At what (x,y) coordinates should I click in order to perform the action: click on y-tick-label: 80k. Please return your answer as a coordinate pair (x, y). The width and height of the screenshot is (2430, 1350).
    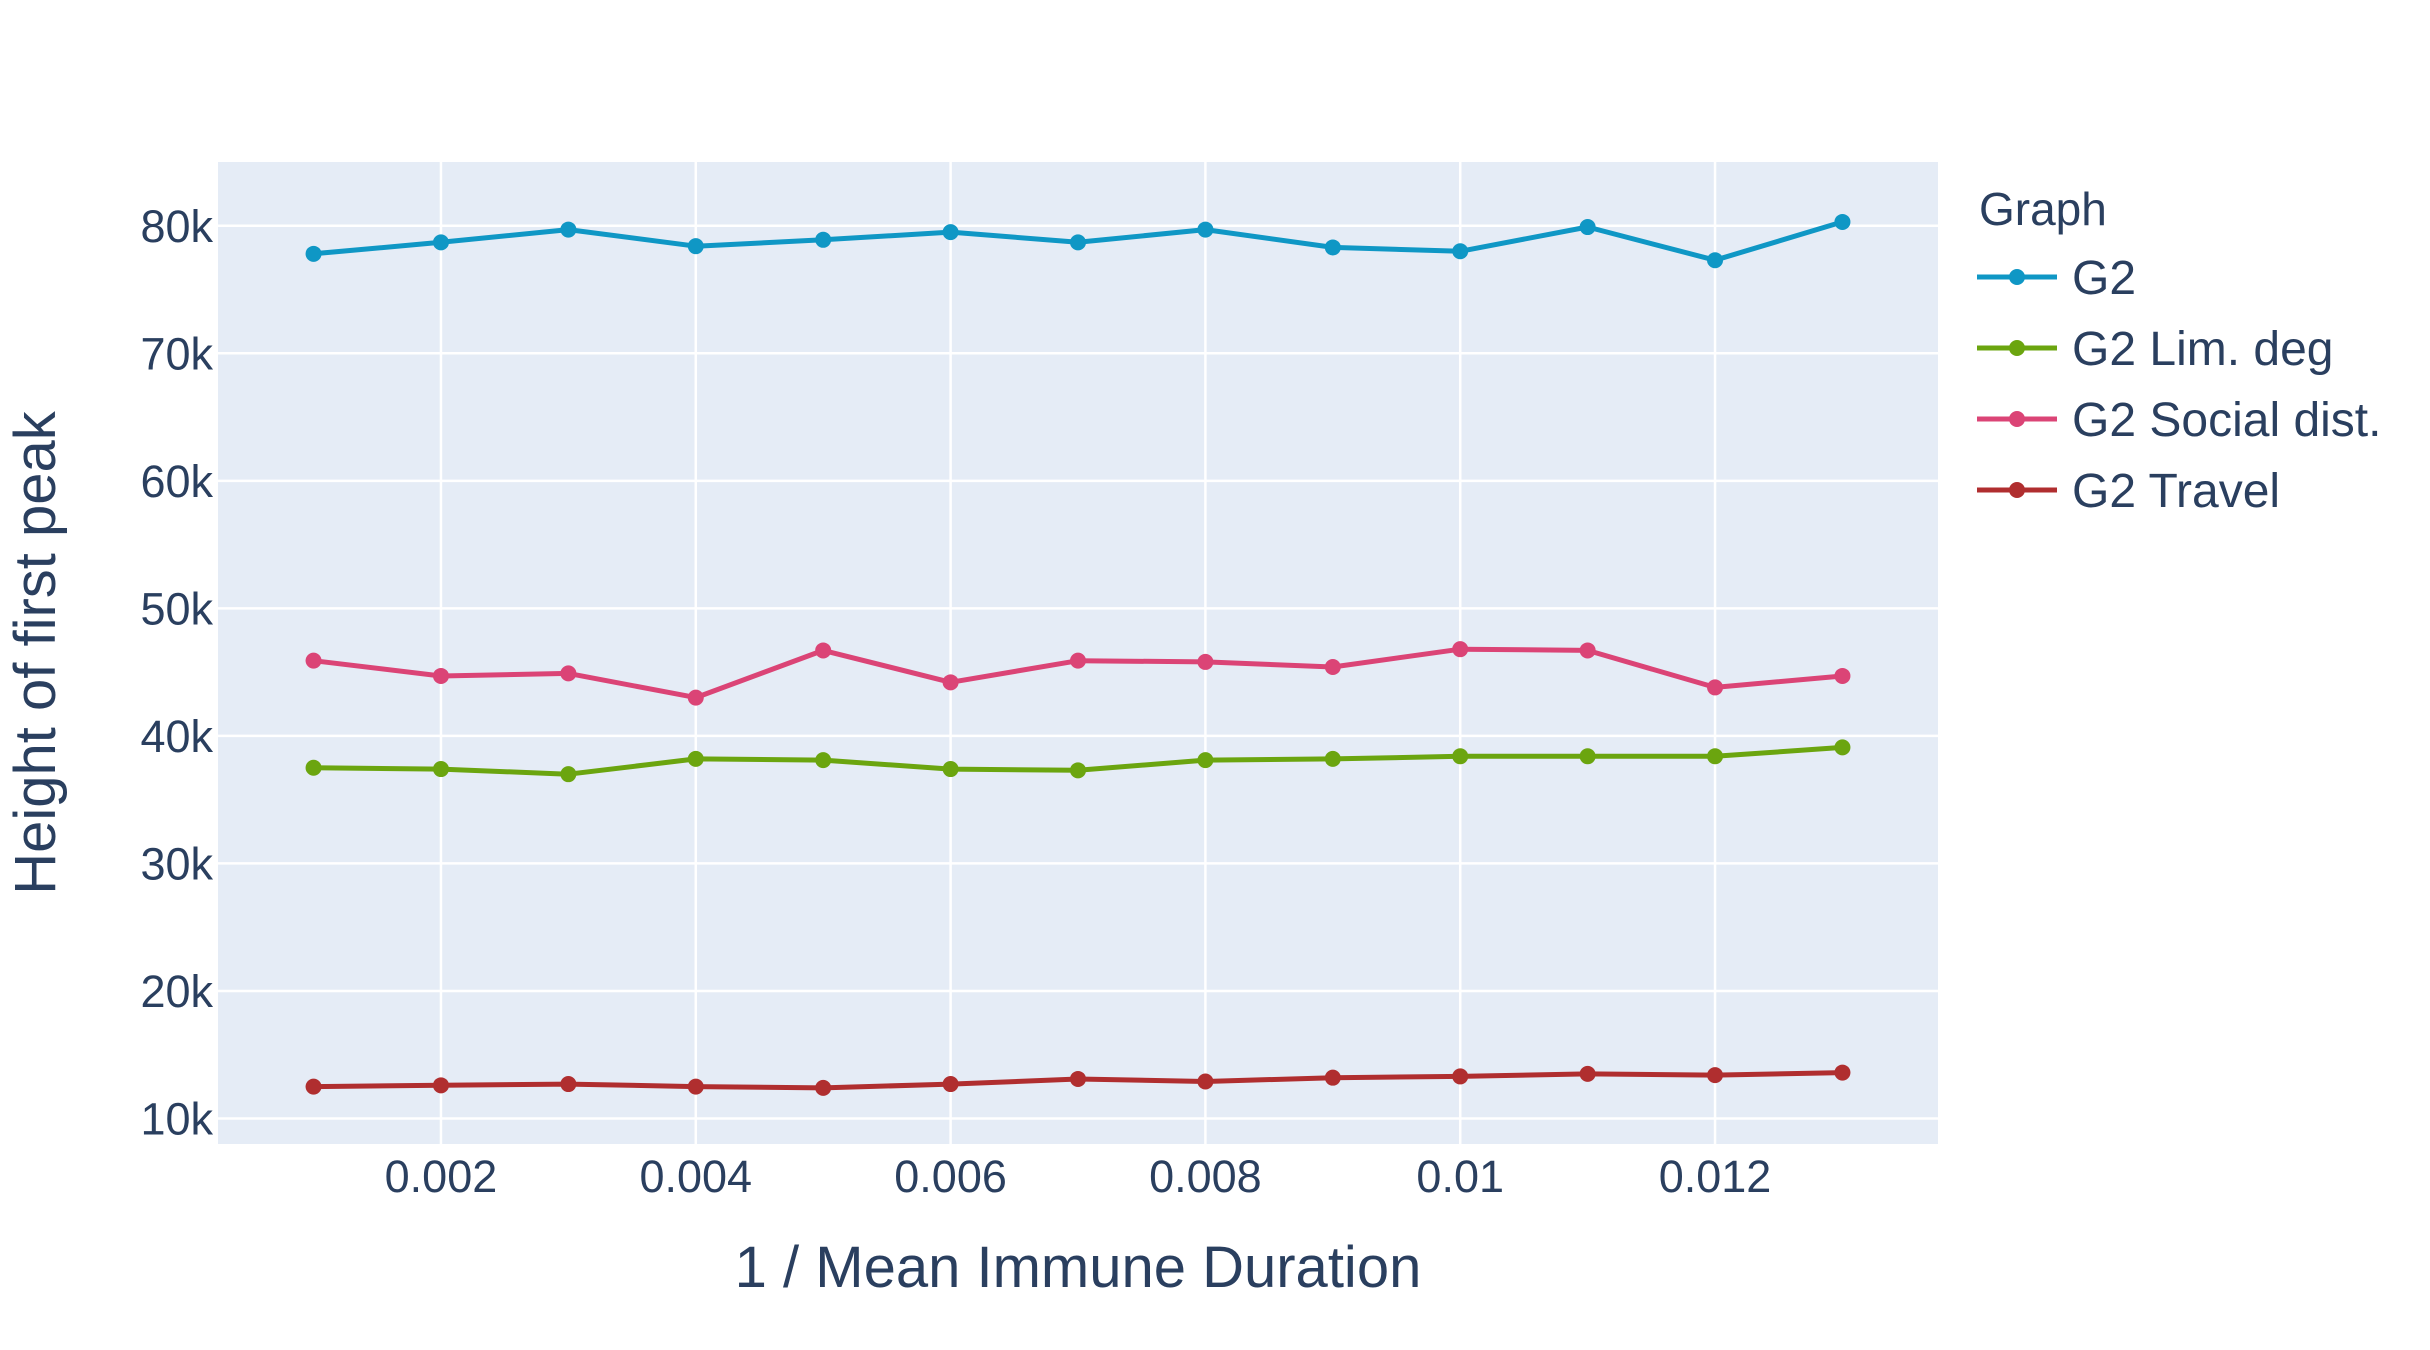
    Looking at the image, I should click on (176, 226).